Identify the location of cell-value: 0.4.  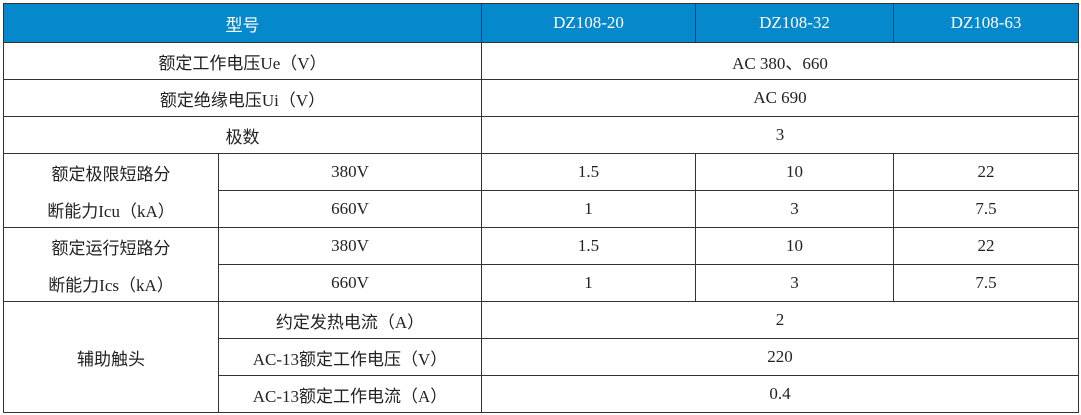
(780, 394).